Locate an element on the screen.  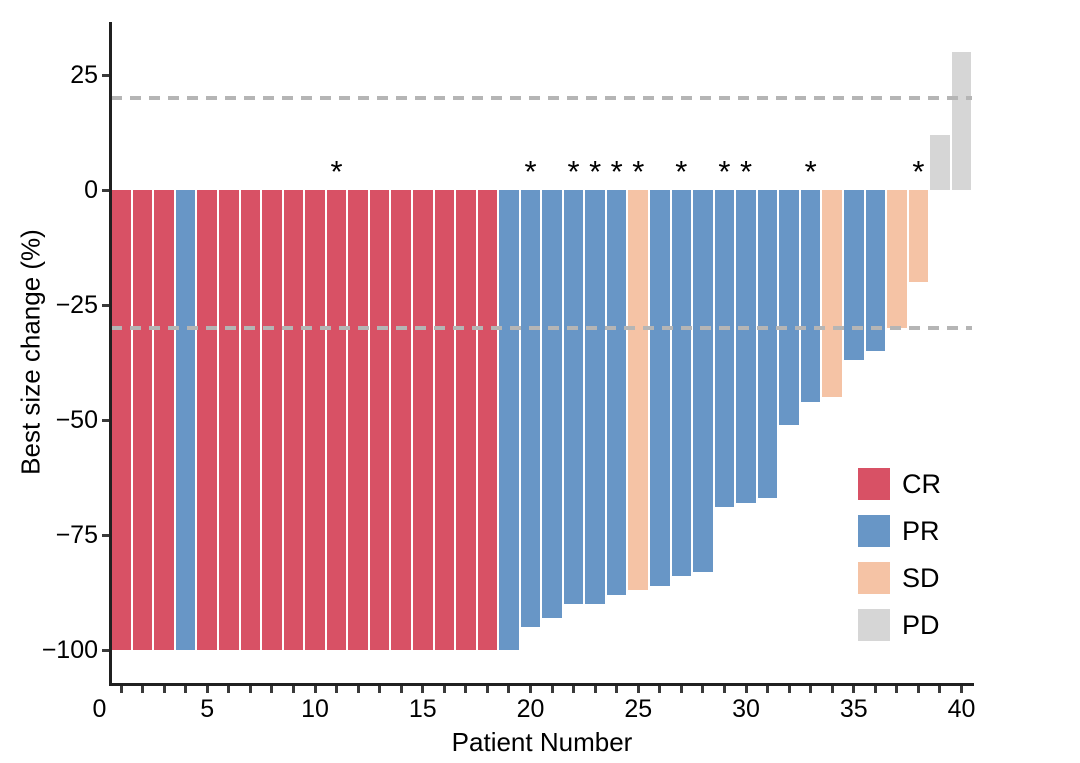
legend-label-pr: PR is located at coordinates (921, 531).